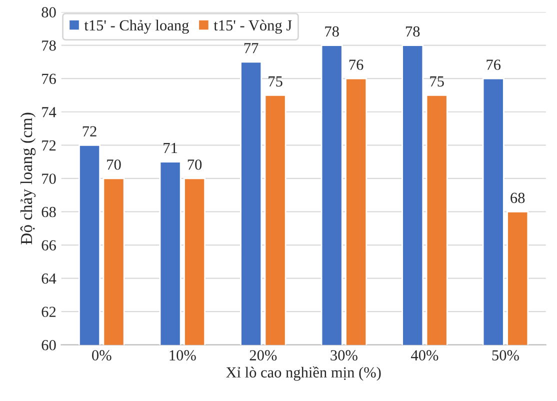  Describe the element at coordinates (49, 179) in the screenshot. I see `y-tick-label: 70` at that location.